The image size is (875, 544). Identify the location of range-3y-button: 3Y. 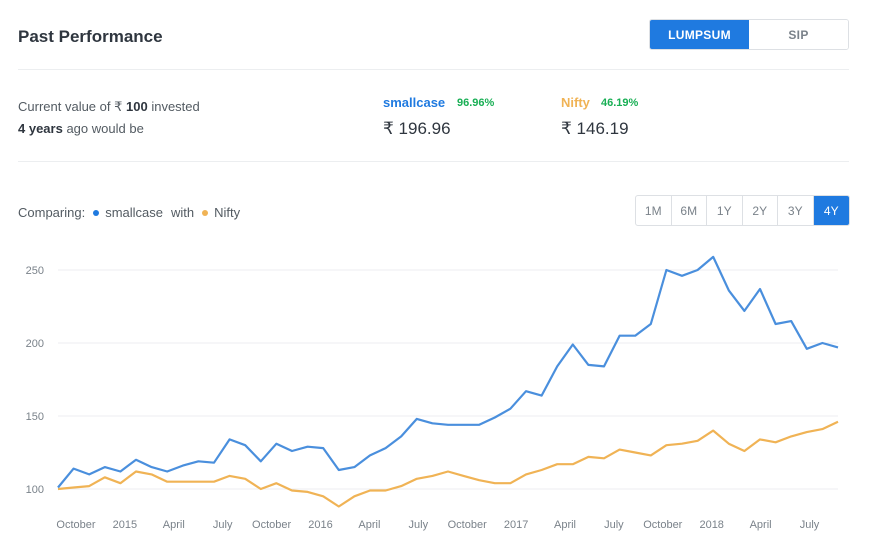
(796, 210).